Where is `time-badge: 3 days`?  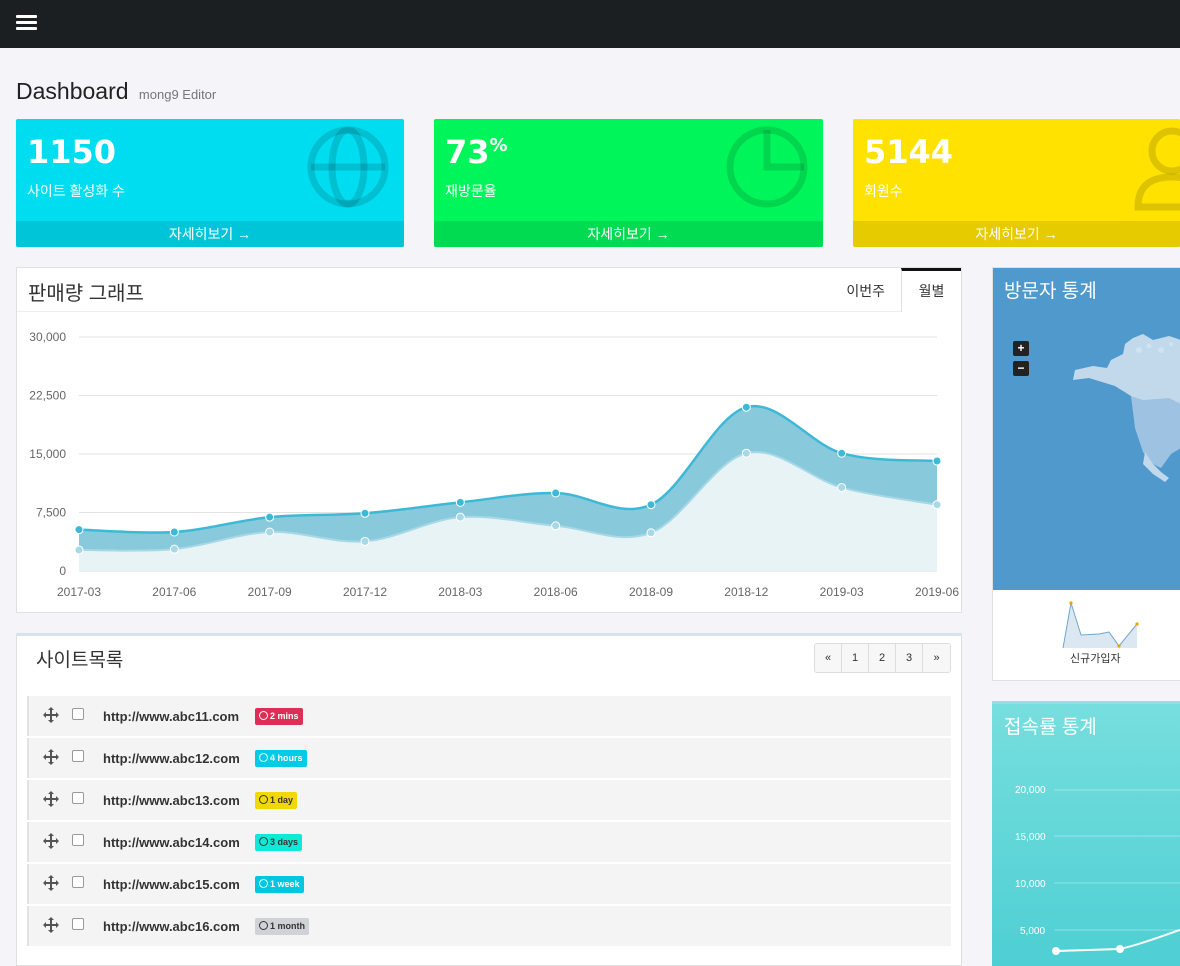 time-badge: 3 days is located at coordinates (279, 842).